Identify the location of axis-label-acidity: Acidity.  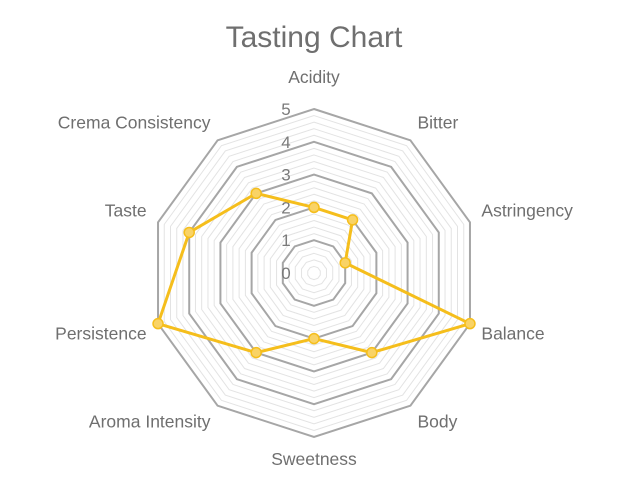
(314, 77).